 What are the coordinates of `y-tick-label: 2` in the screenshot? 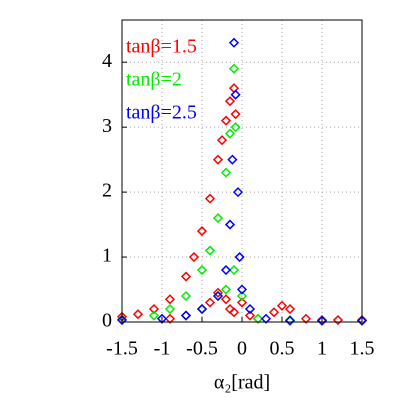 It's located at (107, 191).